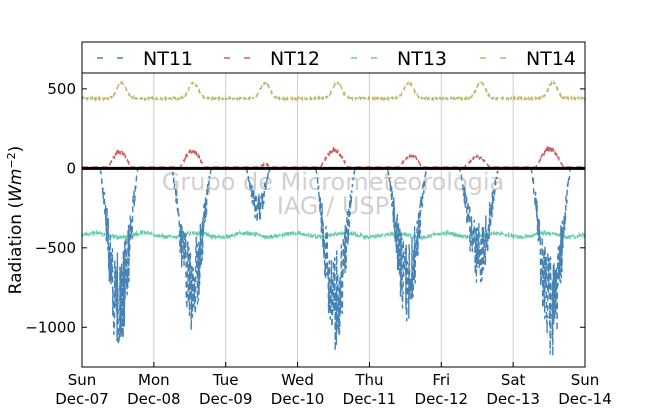 The width and height of the screenshot is (650, 413). What do you see at coordinates (61, 89) in the screenshot?
I see `y-tick-label: 500` at bounding box center [61, 89].